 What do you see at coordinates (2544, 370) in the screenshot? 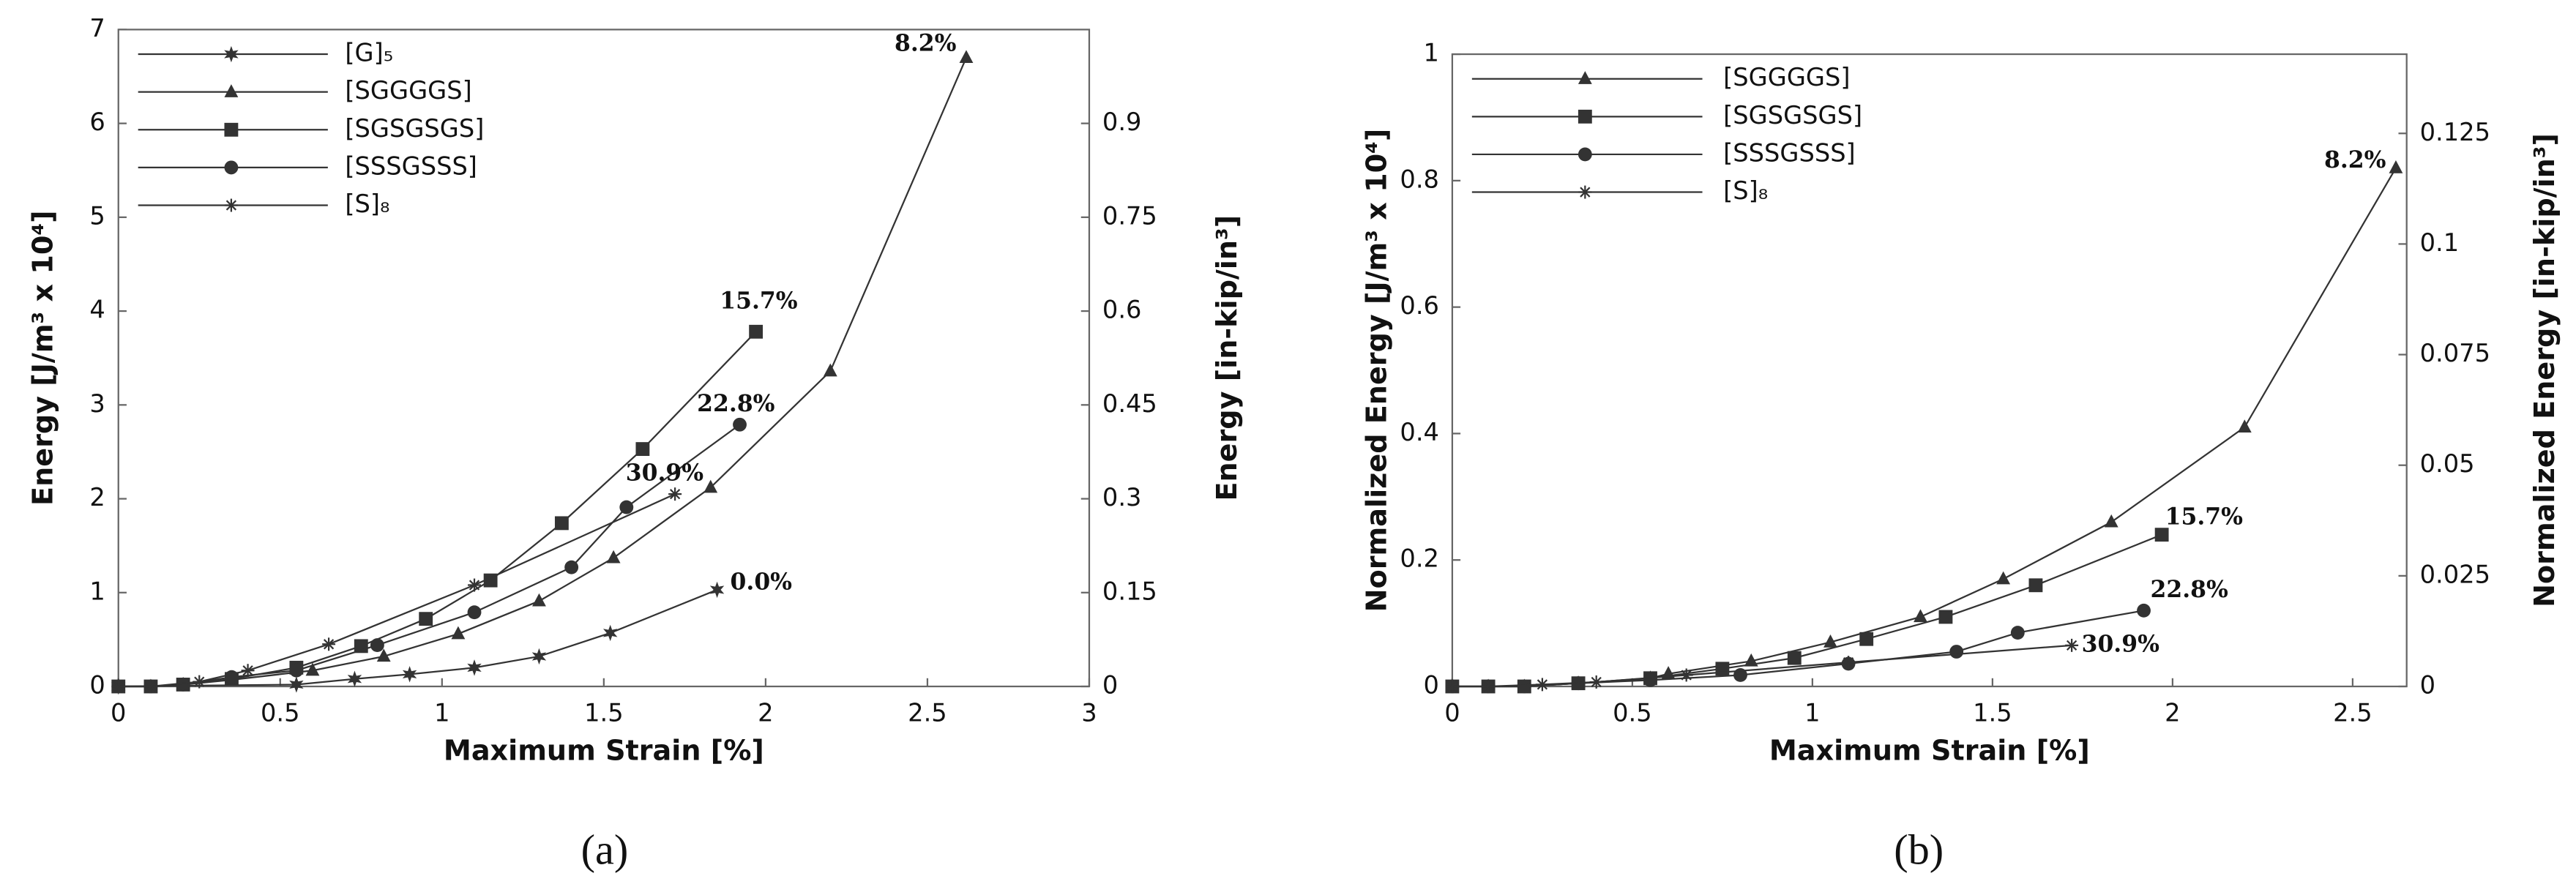
I see `y2-axis-label: Normalized Energy [in-kip/in³]` at bounding box center [2544, 370].